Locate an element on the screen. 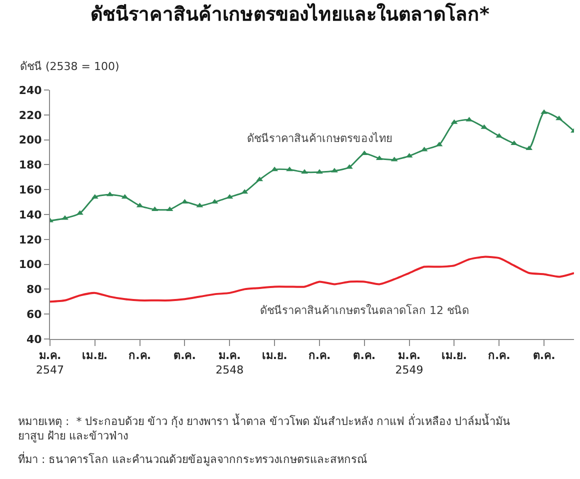  y-tick-label: 220 is located at coordinates (30, 115).